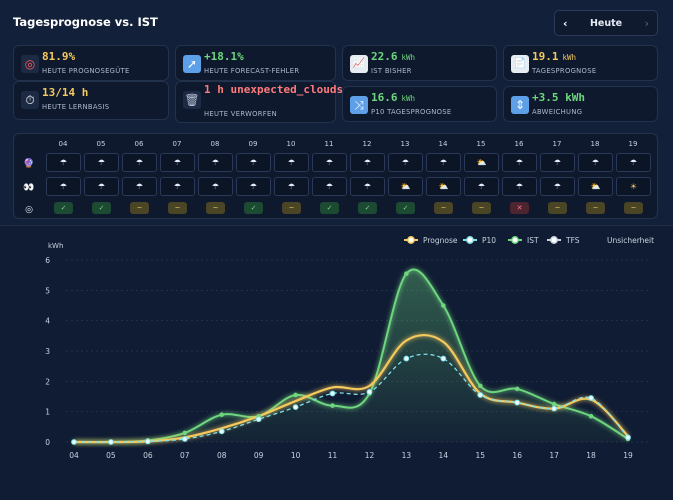 This screenshot has height=500, width=673. I want to click on observed-cell-19: ☀, so click(633, 186).